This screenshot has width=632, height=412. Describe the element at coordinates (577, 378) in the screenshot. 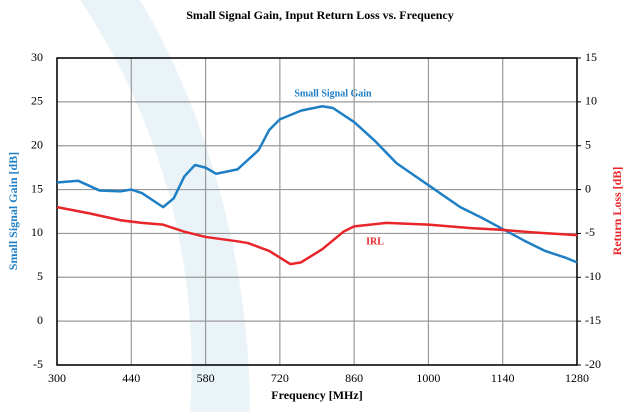

I see `x-tick-label: 1280` at that location.